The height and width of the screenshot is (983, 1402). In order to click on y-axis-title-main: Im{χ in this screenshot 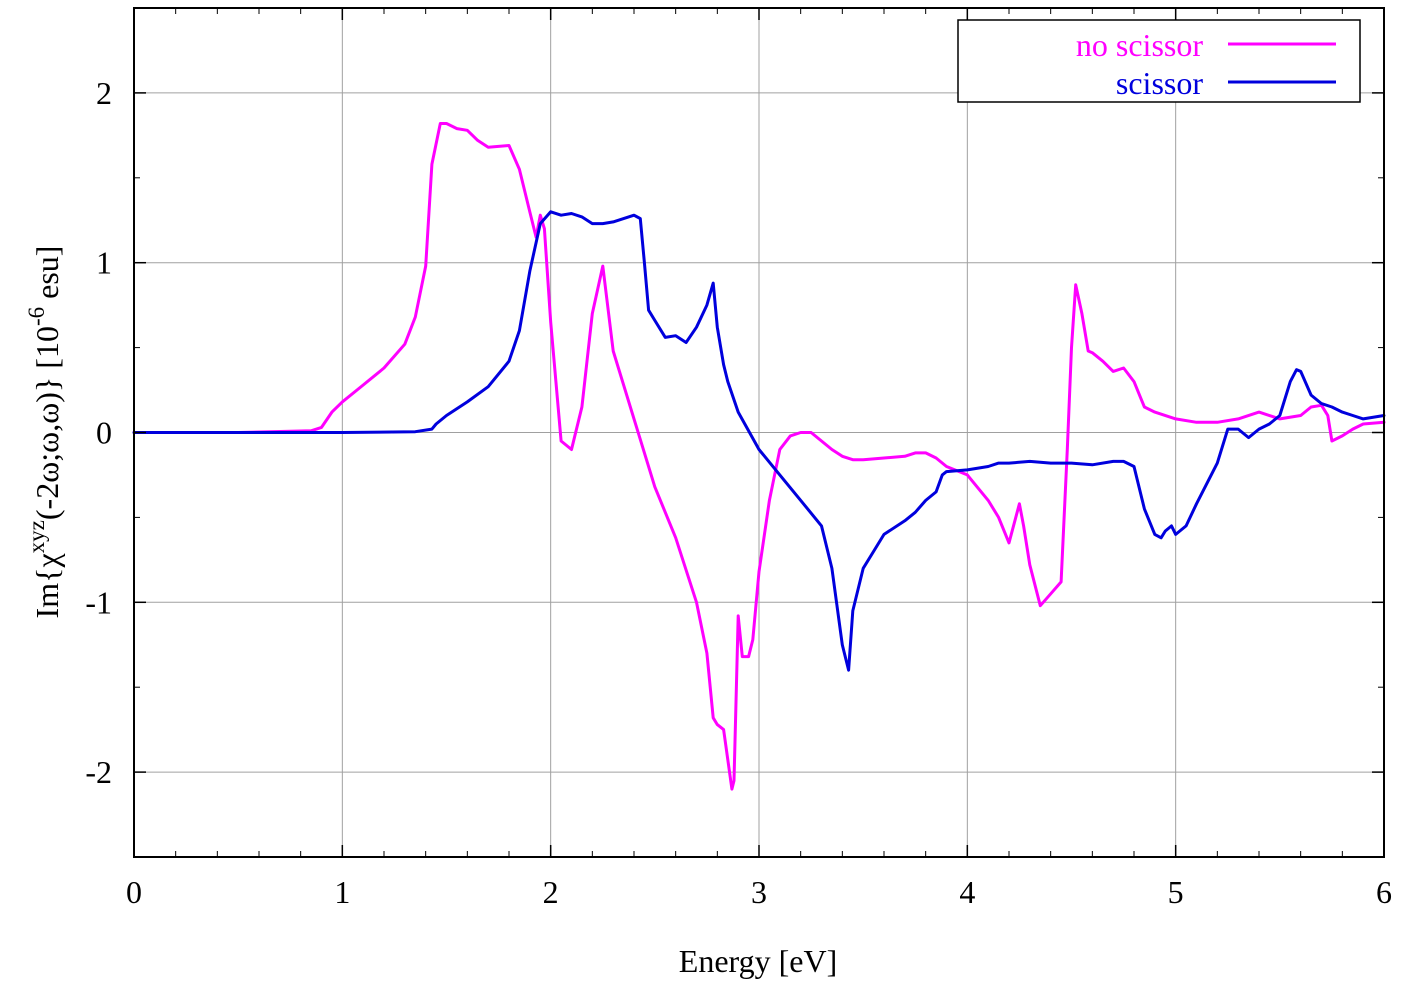, I will do `click(47, 586)`.